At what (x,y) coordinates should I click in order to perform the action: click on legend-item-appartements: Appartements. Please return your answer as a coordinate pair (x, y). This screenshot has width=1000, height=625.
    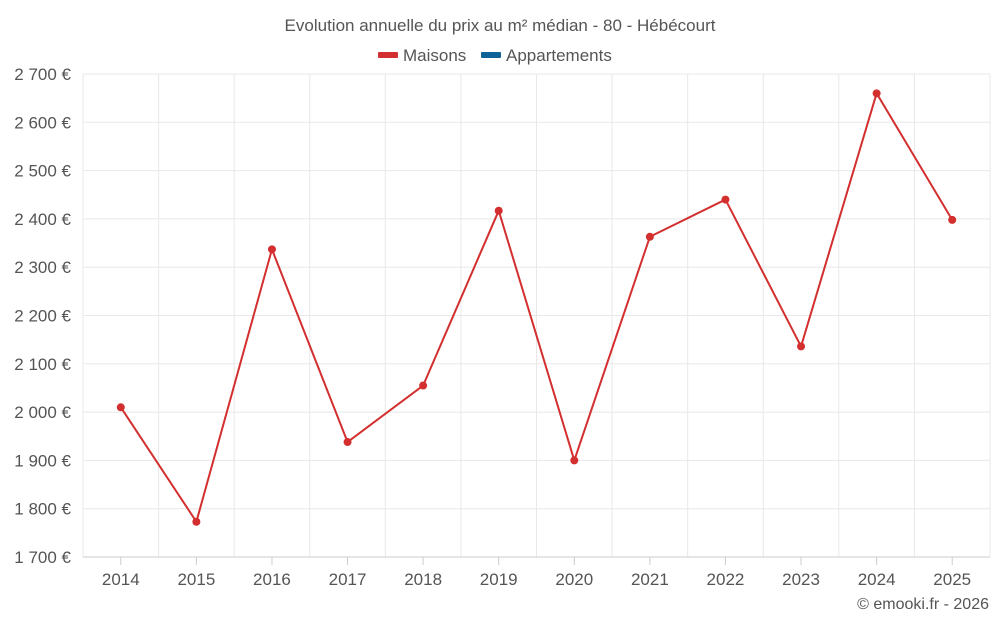
    Looking at the image, I should click on (546, 55).